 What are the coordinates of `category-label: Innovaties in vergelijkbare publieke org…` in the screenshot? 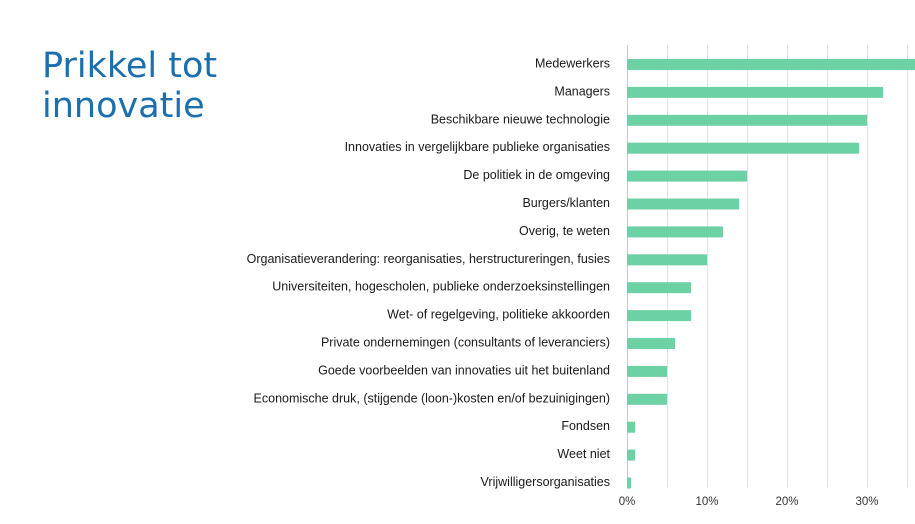 It's located at (477, 147).